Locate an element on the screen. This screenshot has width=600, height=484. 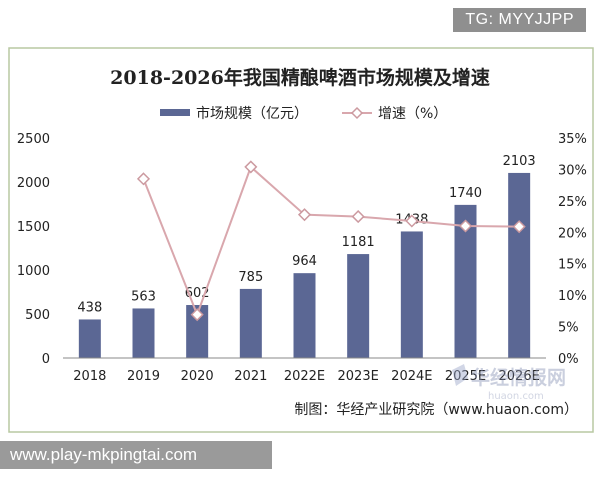
bar-2020 is located at coordinates (197, 331).